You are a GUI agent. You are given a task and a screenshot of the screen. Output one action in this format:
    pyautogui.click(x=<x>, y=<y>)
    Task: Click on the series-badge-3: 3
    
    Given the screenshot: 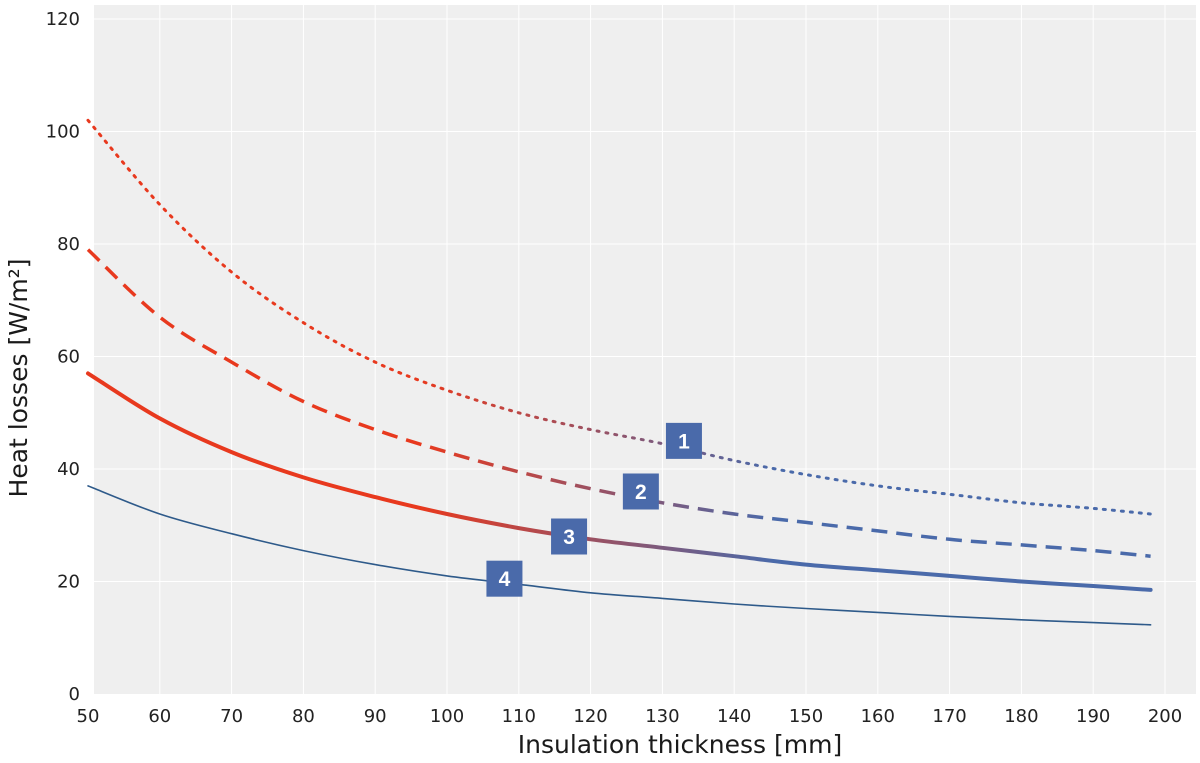 What is the action you would take?
    pyautogui.click(x=569, y=536)
    